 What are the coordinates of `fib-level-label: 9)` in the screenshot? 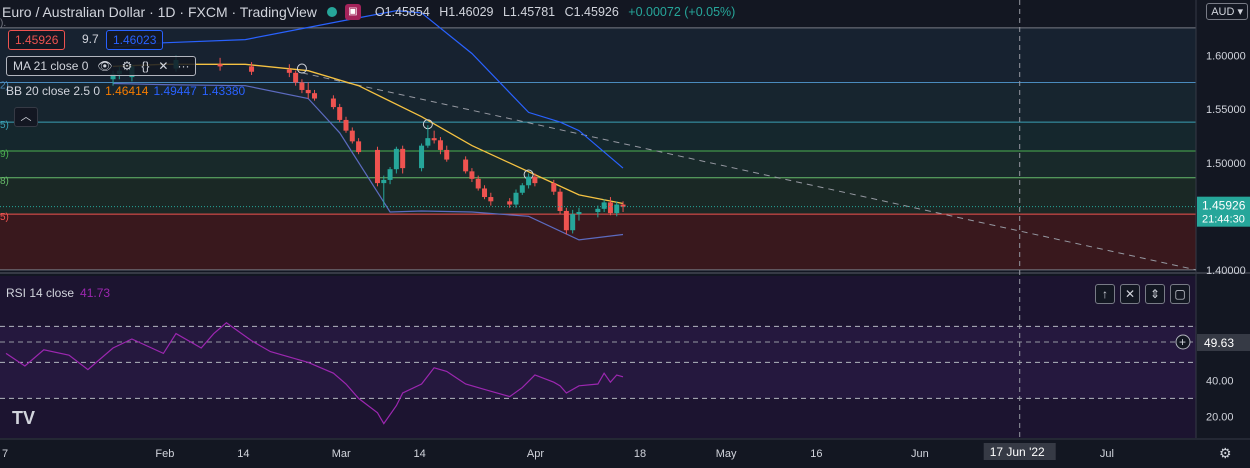 It's located at (4, 154).